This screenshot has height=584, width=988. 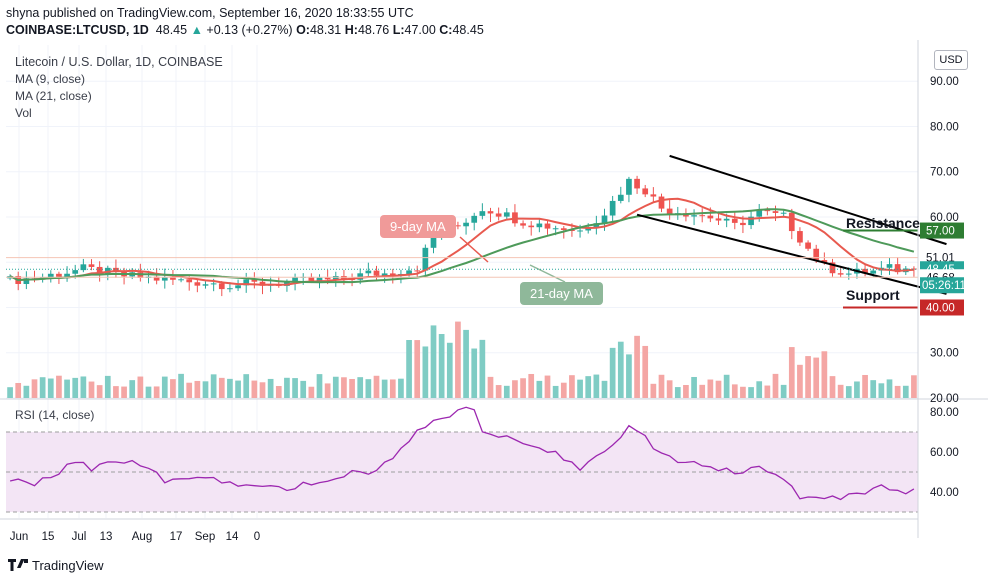 What do you see at coordinates (420, 30) in the screenshot?
I see `low-value: 47.00` at bounding box center [420, 30].